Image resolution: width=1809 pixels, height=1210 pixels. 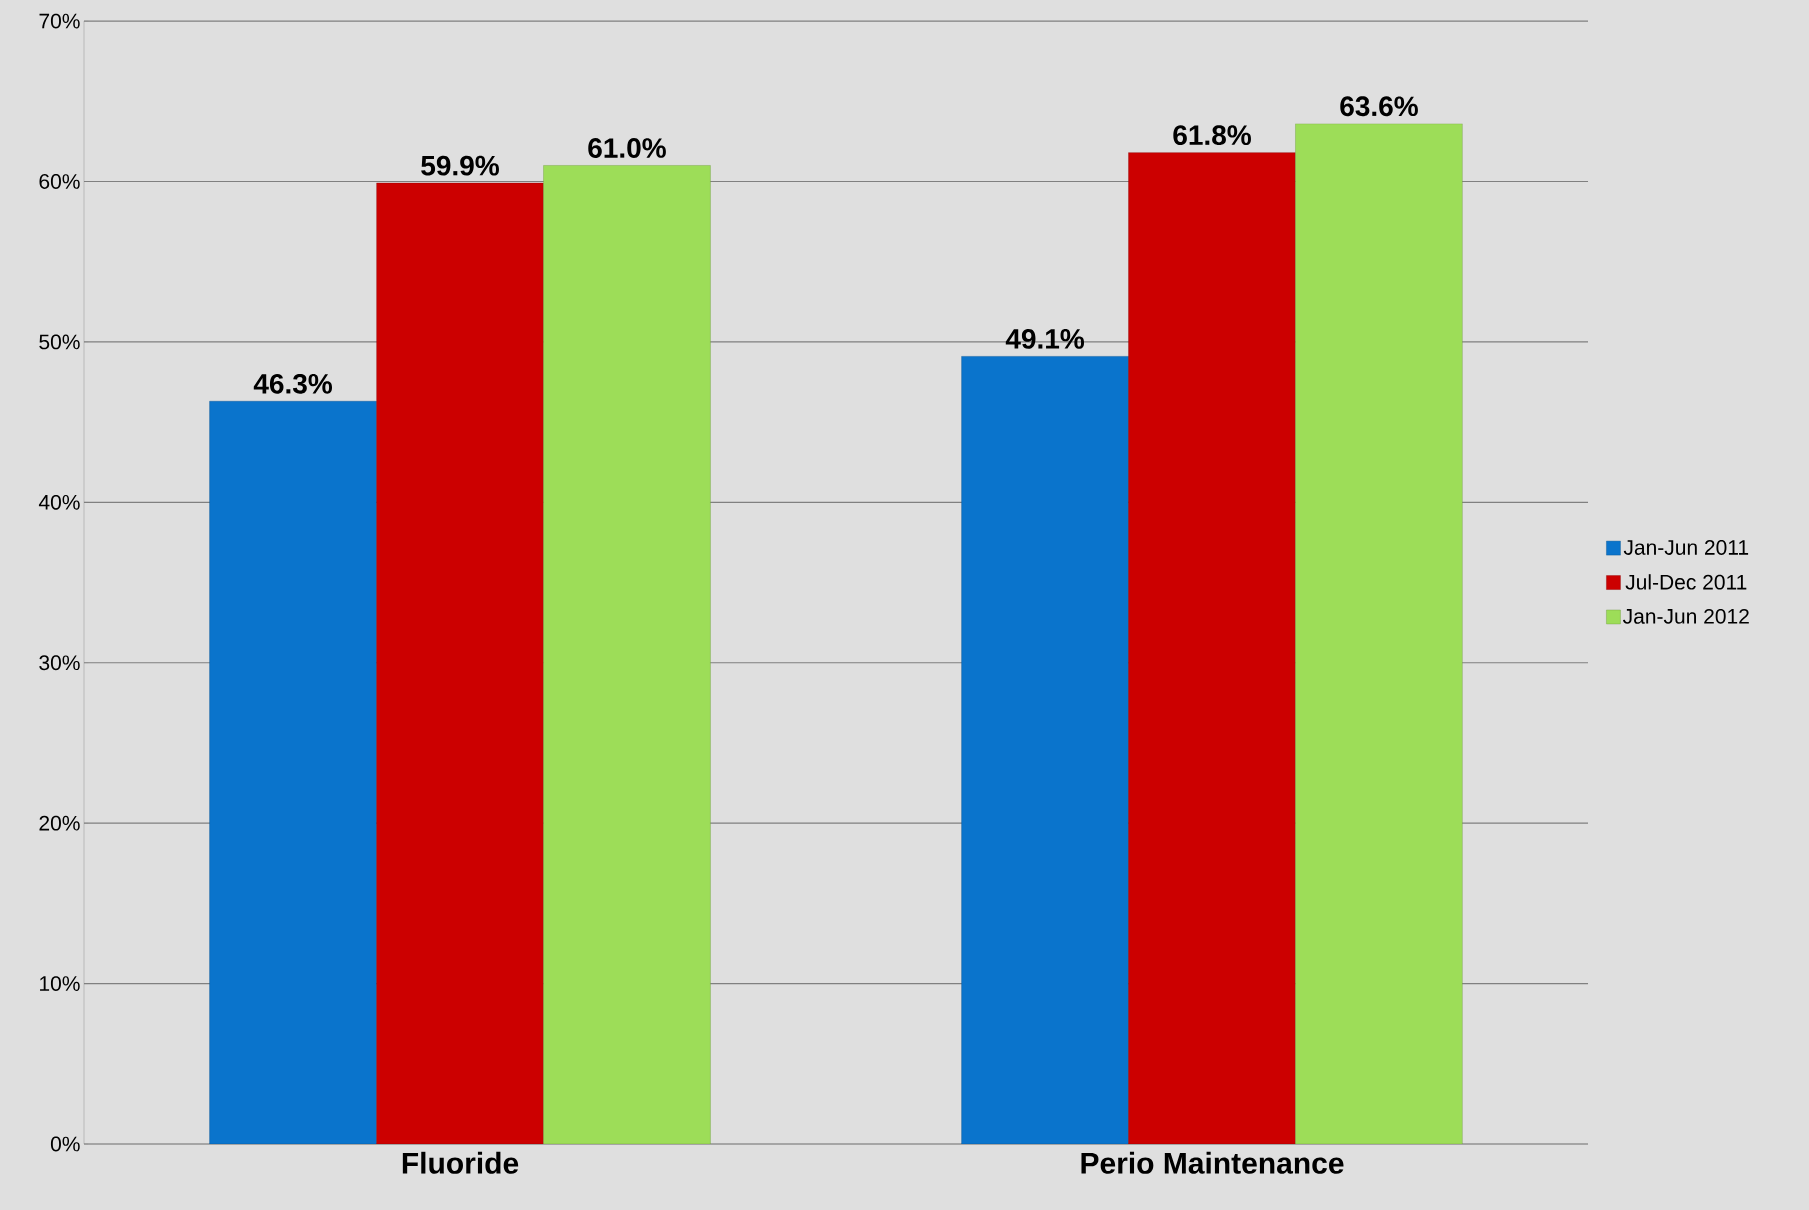 I want to click on data-label: 46.3%, so click(x=292, y=383).